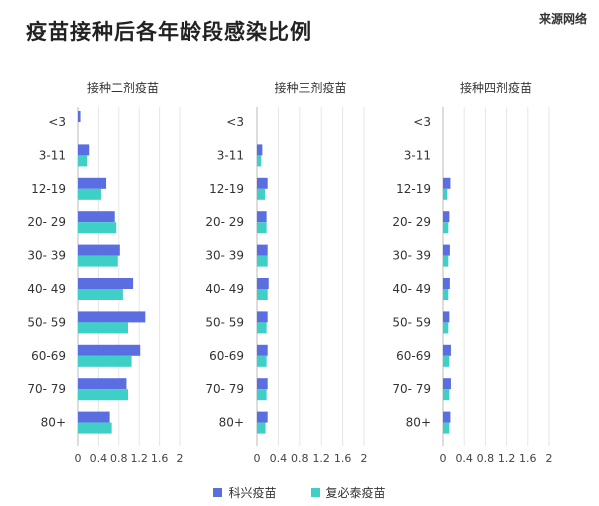 Image resolution: width=599 pixels, height=506 pixels. I want to click on chart-1-xtick-label: 2, so click(180, 458).